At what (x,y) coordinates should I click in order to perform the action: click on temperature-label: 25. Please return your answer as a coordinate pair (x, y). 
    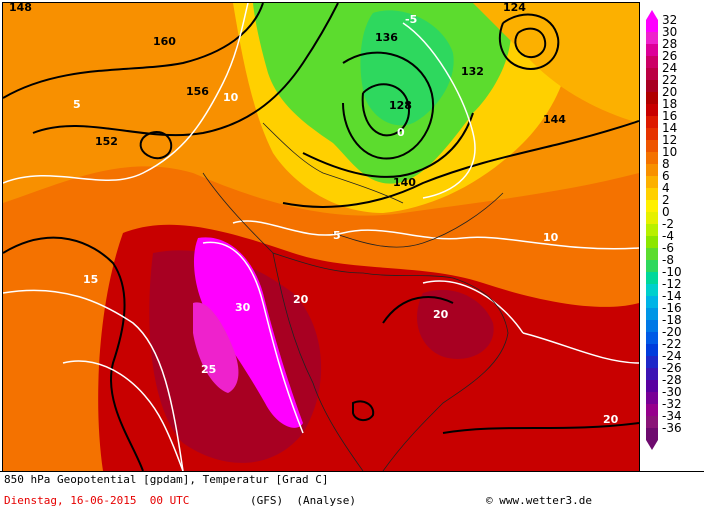
    Looking at the image, I should click on (208, 369).